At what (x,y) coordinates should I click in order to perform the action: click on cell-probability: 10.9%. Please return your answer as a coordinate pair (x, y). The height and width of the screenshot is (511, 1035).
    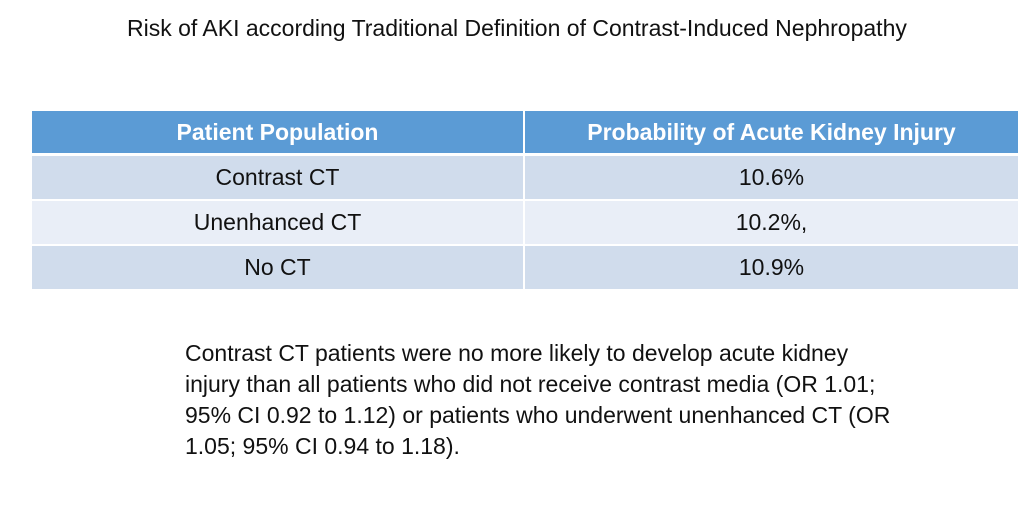
    Looking at the image, I should click on (771, 268).